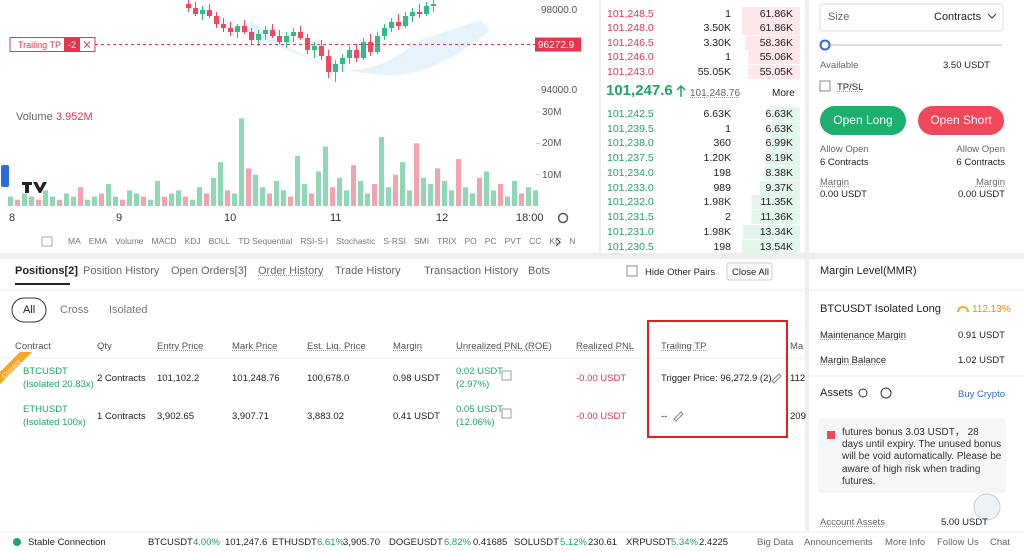 This screenshot has height=551, width=1024. Describe the element at coordinates (45, 371) in the screenshot. I see `contract: BTCUSDT` at that location.